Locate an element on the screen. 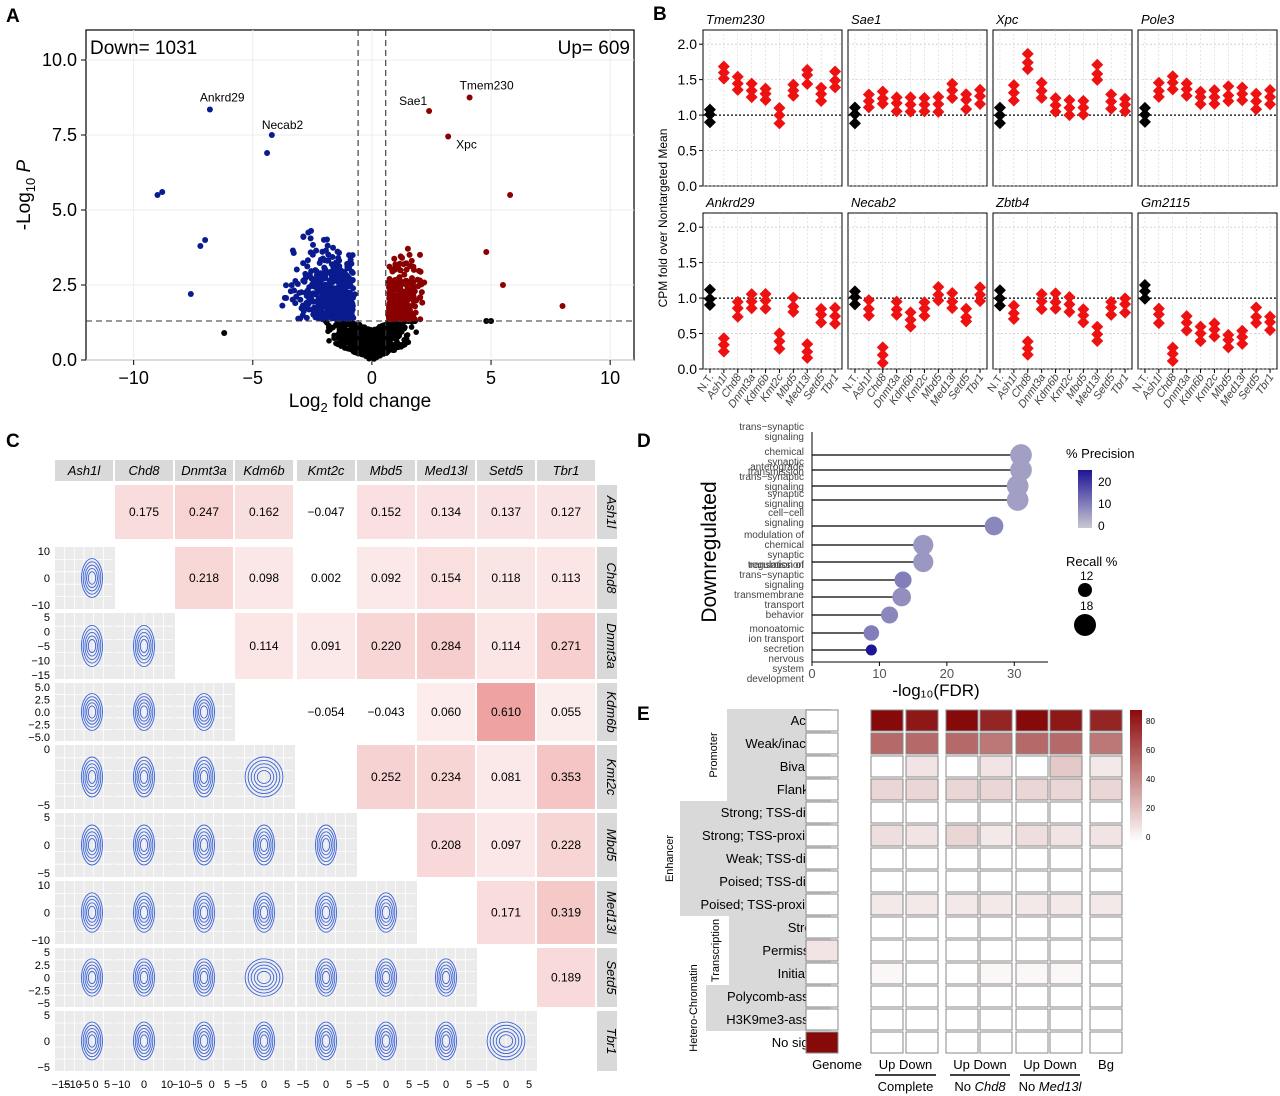 This screenshot has width=1280, height=1096. corr-row-label: Kmt2c is located at coordinates (611, 777).